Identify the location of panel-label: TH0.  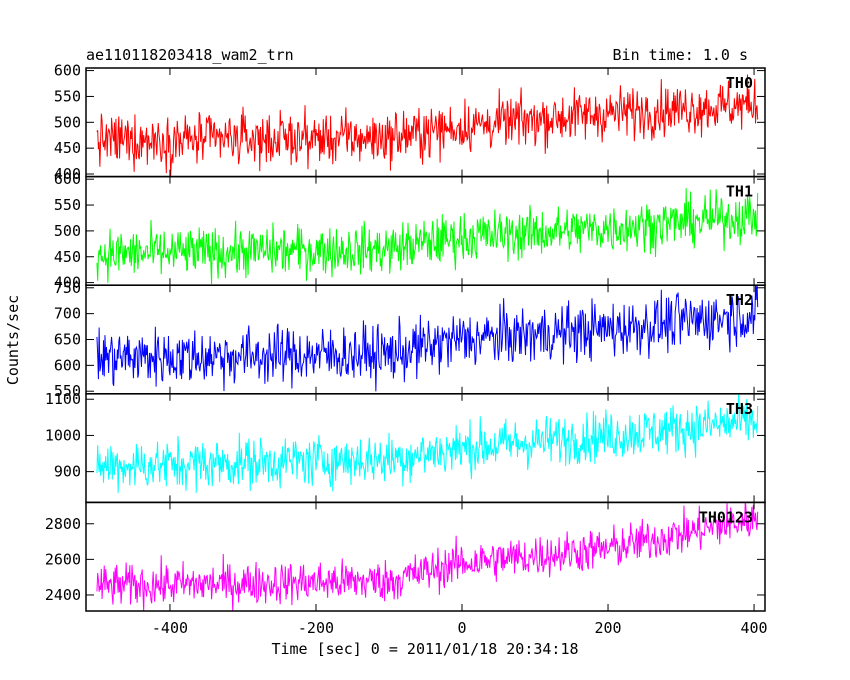
(739, 83).